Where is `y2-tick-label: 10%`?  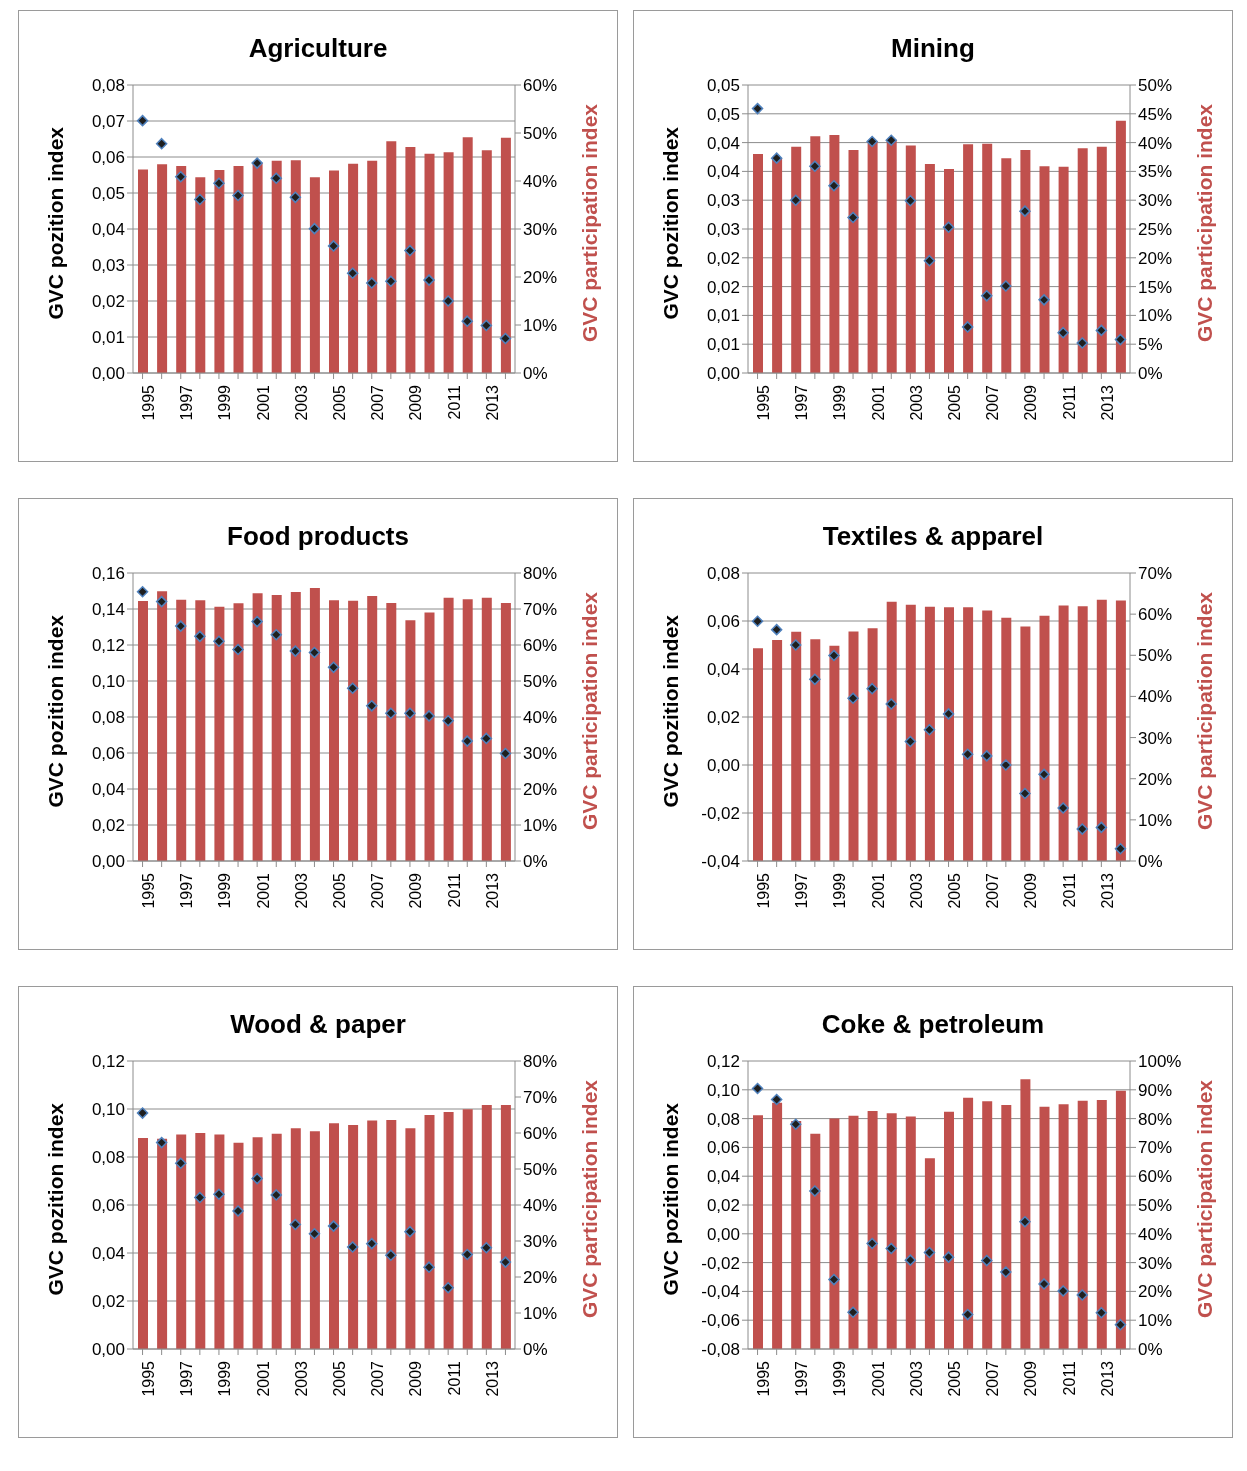 y2-tick-label: 10% is located at coordinates (1155, 820).